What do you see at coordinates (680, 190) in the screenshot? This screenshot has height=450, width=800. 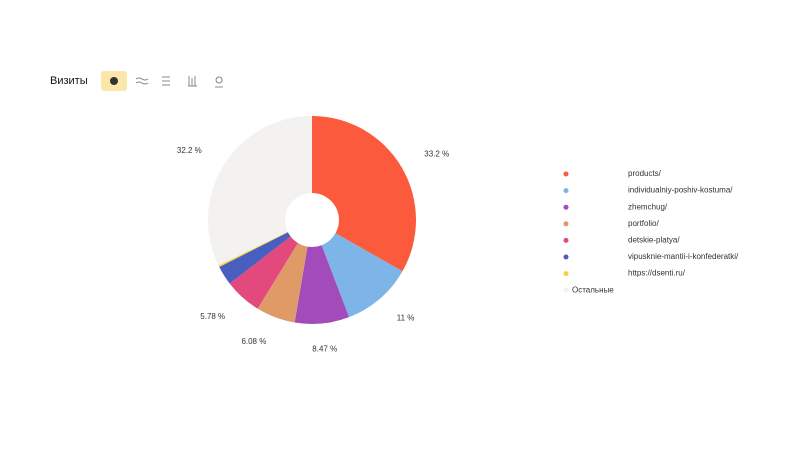 I see `legend-label: individualniy-poshiv-kostuma/` at bounding box center [680, 190].